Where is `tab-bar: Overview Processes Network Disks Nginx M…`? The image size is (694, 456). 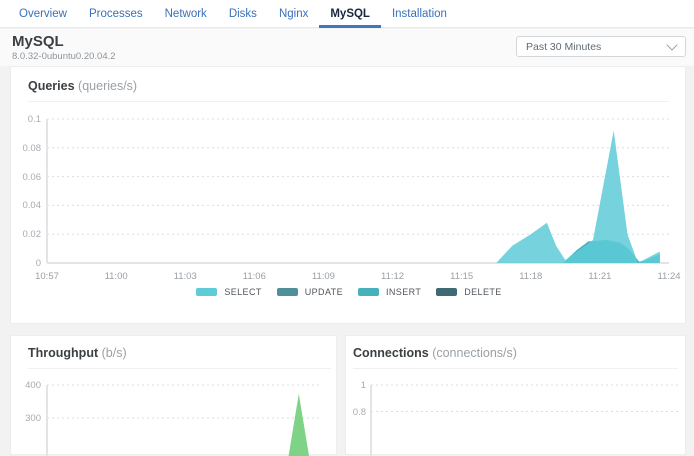 tab-bar: Overview Processes Network Disks Nginx M… is located at coordinates (347, 14).